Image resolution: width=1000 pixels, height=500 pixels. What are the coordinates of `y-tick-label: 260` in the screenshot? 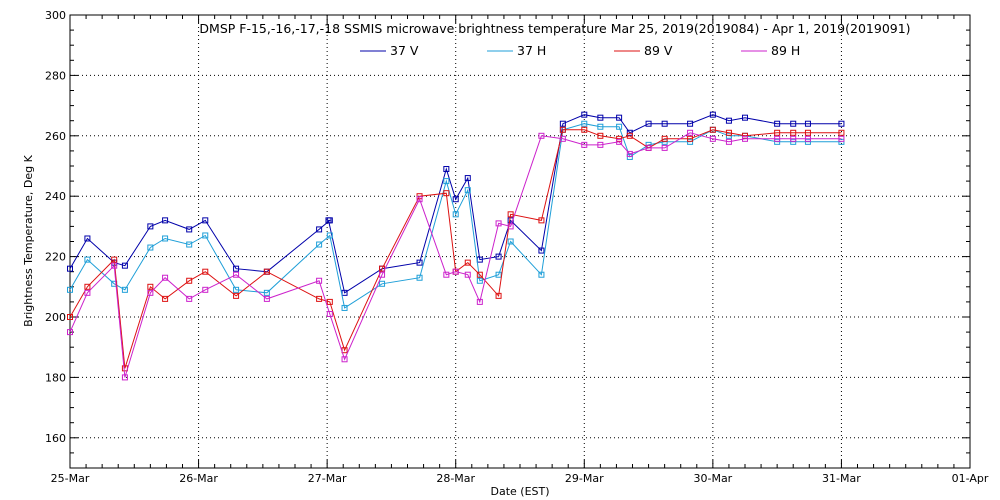 It's located at (55, 136).